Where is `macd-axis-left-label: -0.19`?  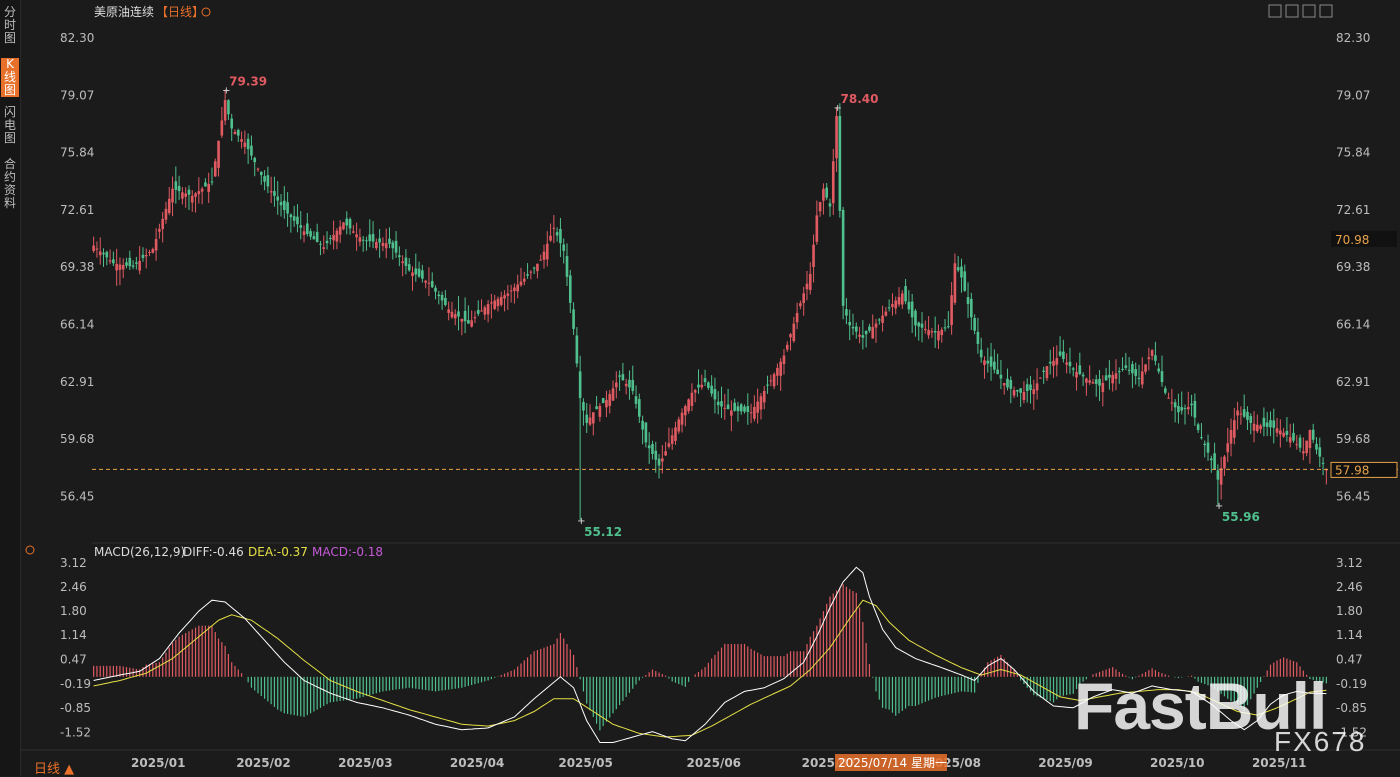 macd-axis-left-label: -0.19 is located at coordinates (75, 684).